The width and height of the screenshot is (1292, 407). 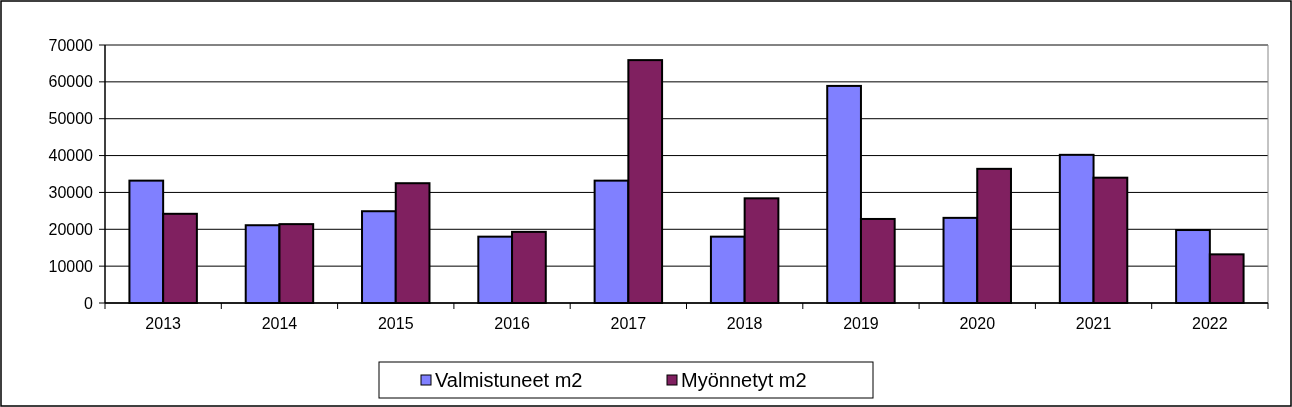 I want to click on x-tick-label: 2019, so click(x=861, y=323).